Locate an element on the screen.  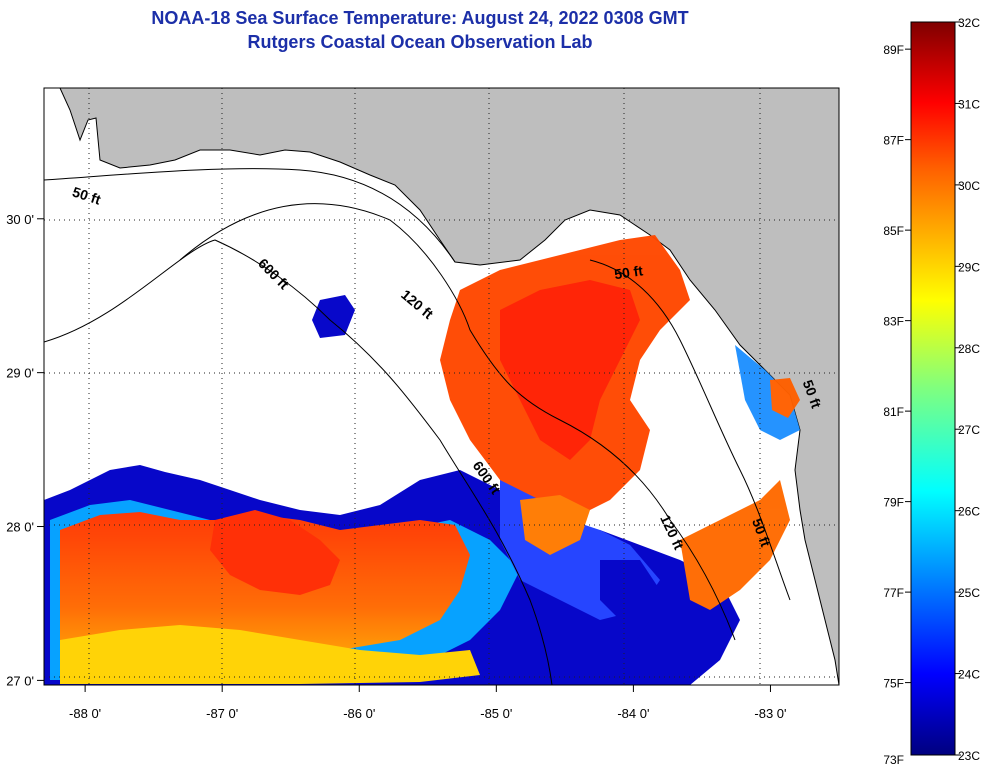
lon-tick-label: -84 0' is located at coordinates (633, 713).